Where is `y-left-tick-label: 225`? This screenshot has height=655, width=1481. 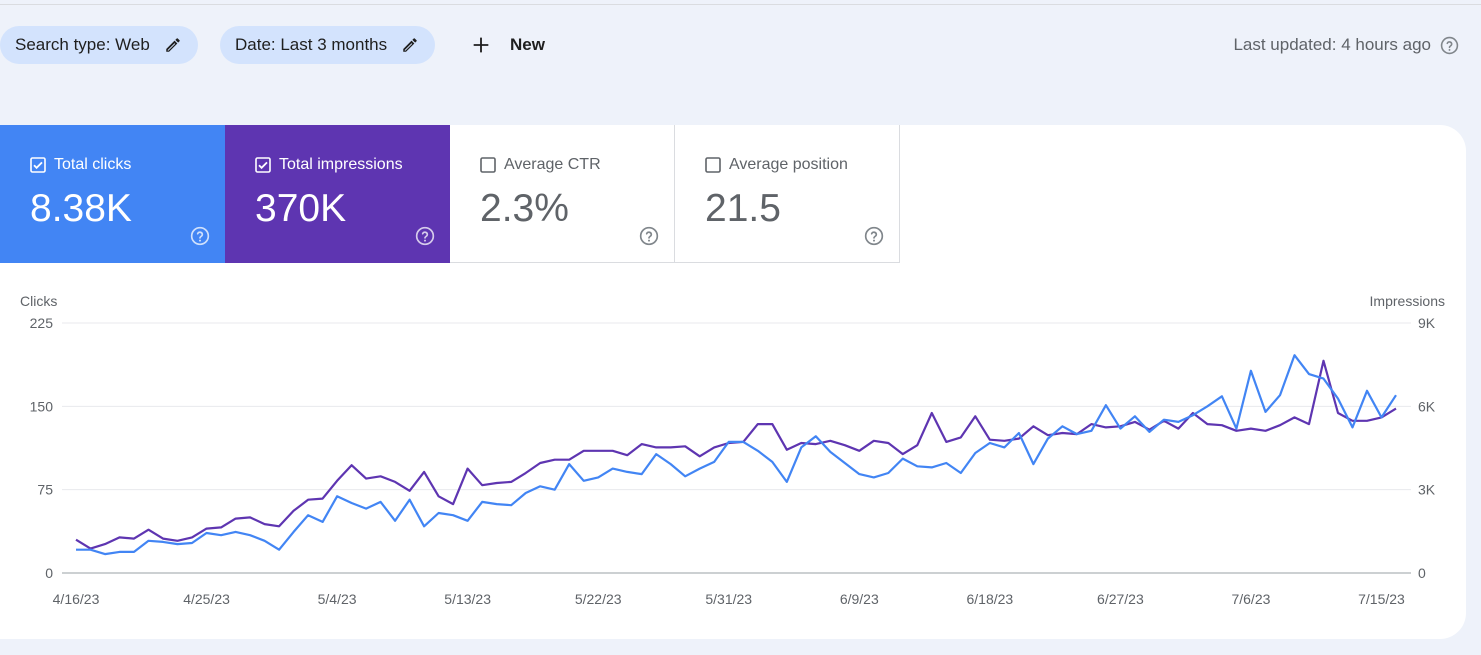
y-left-tick-label: 225 is located at coordinates (42, 323).